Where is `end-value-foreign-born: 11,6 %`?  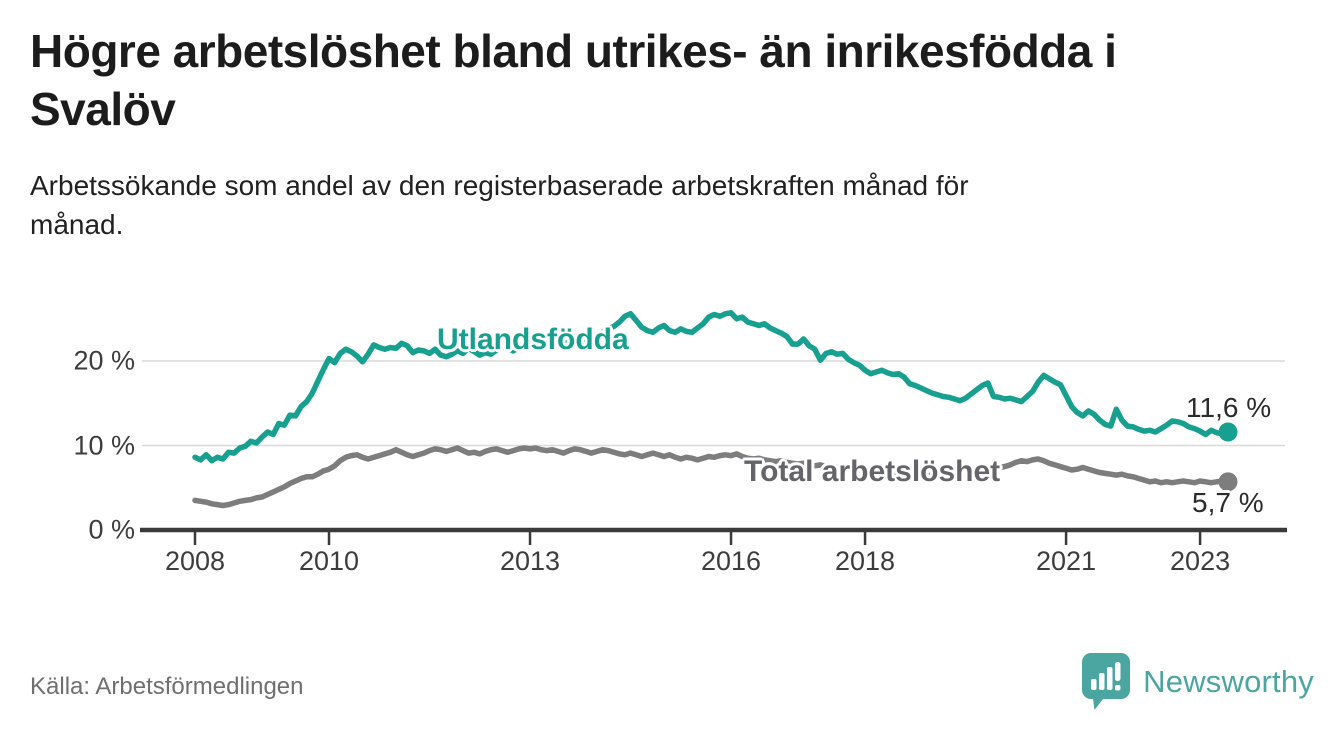
end-value-foreign-born: 11,6 % is located at coordinates (1229, 407).